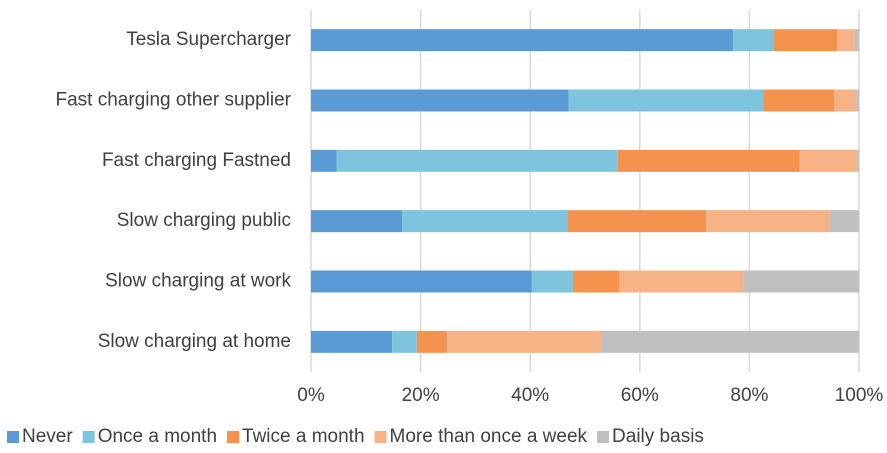  Describe the element at coordinates (658, 436) in the screenshot. I see `legend-label: Daily basis` at that location.